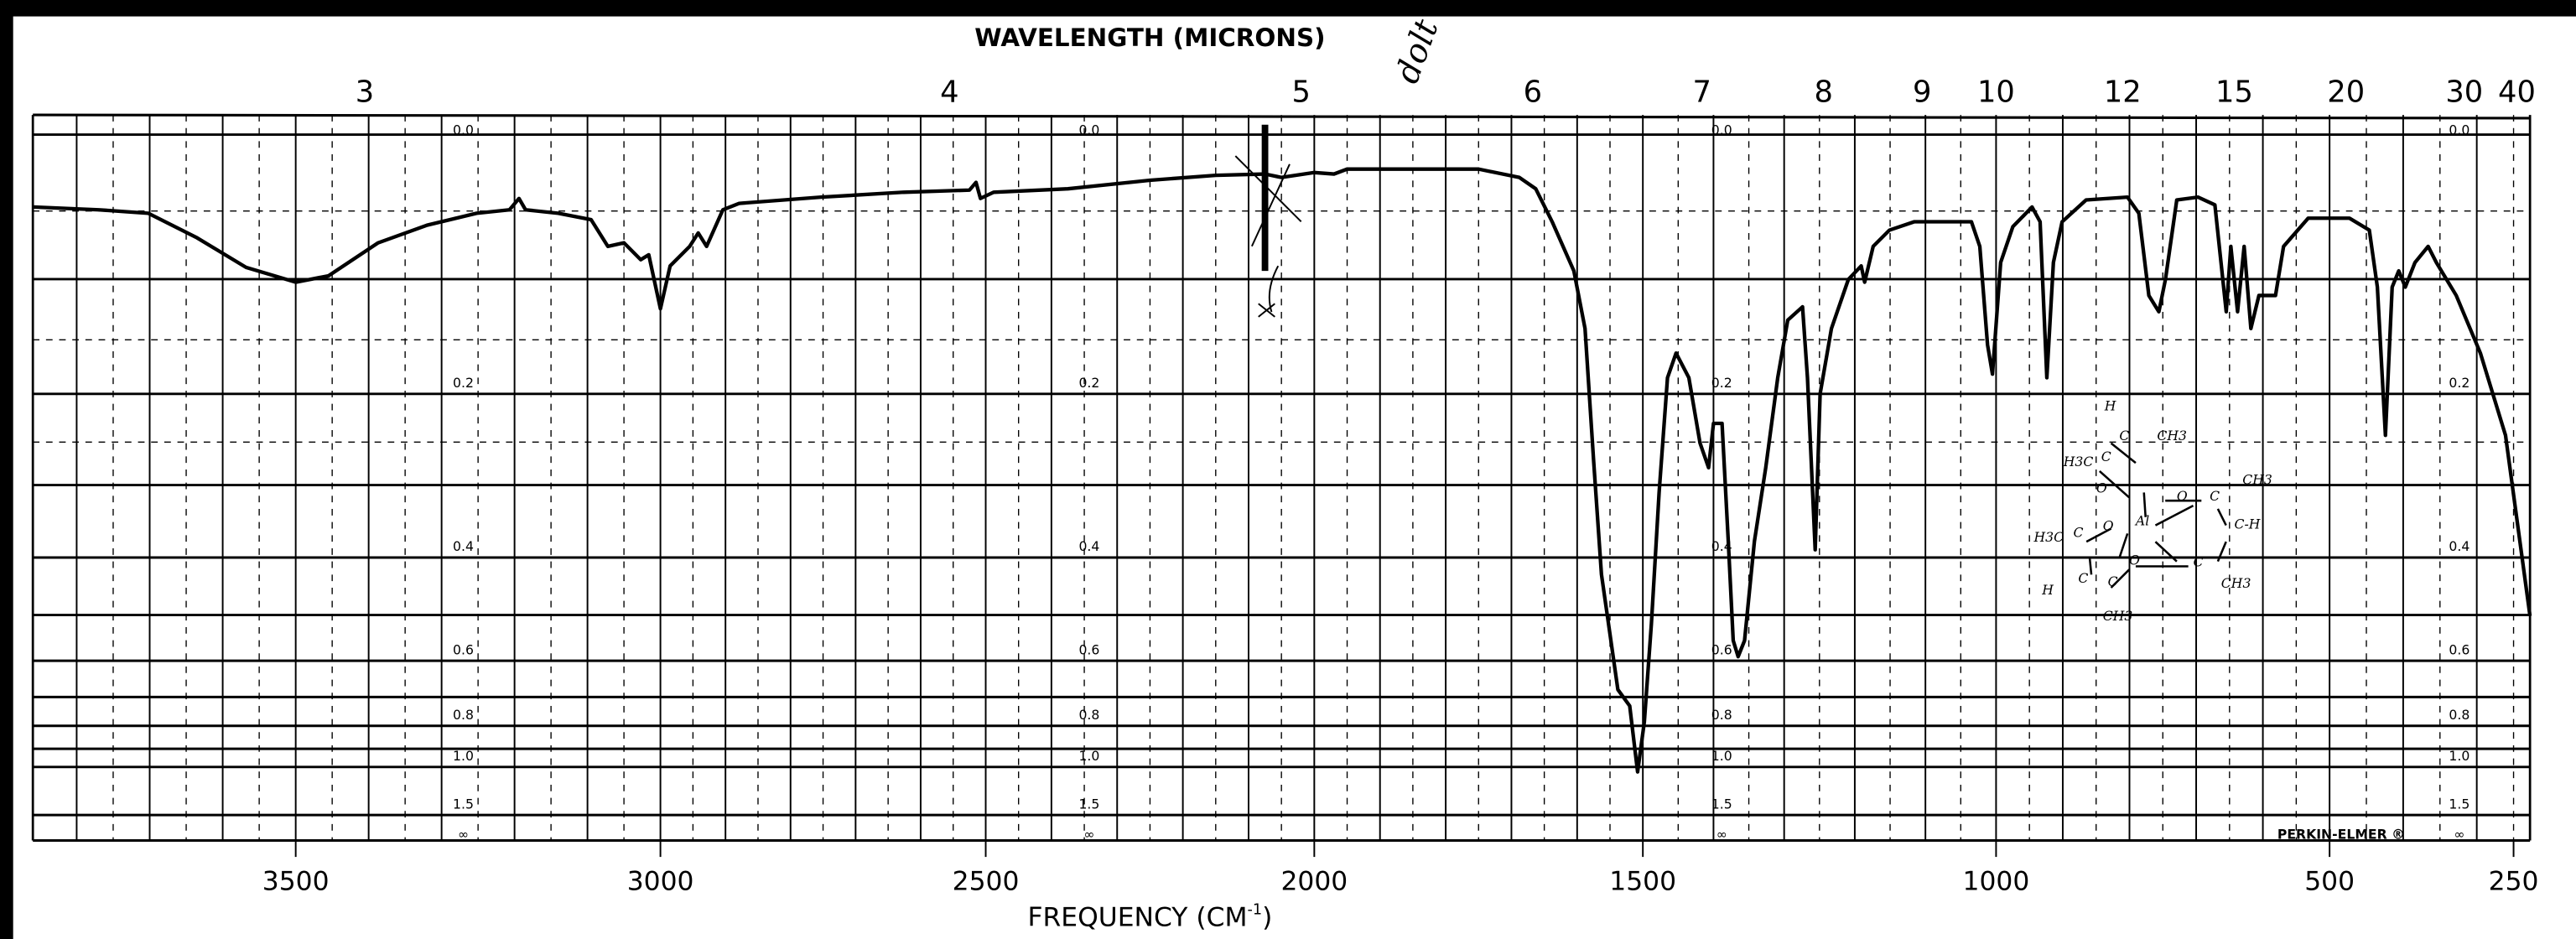  I want to click on structure-label: C-H, so click(2247, 524).